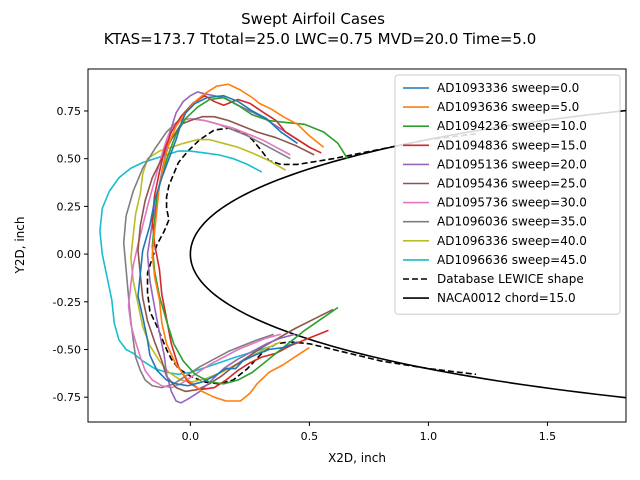 The width and height of the screenshot is (640, 480). Describe the element at coordinates (67, 397) in the screenshot. I see `y-tick-label: -0.75` at that location.